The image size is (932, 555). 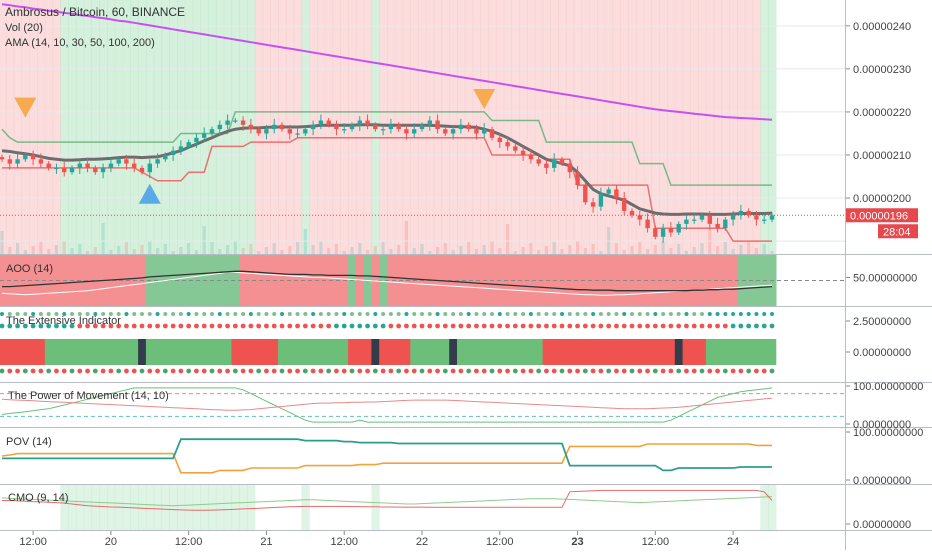 I want to click on pov-axis-label: 100.00000000, so click(x=888, y=433).